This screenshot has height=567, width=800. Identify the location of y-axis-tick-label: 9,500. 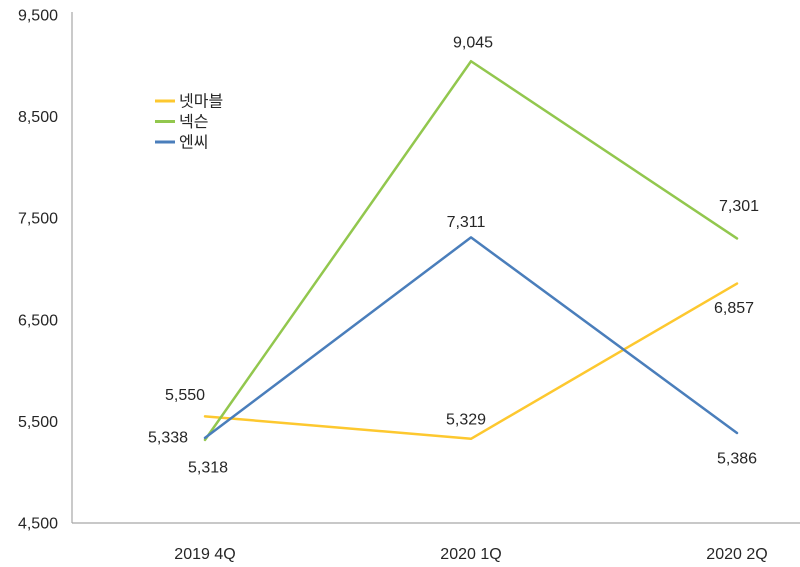
(38, 16).